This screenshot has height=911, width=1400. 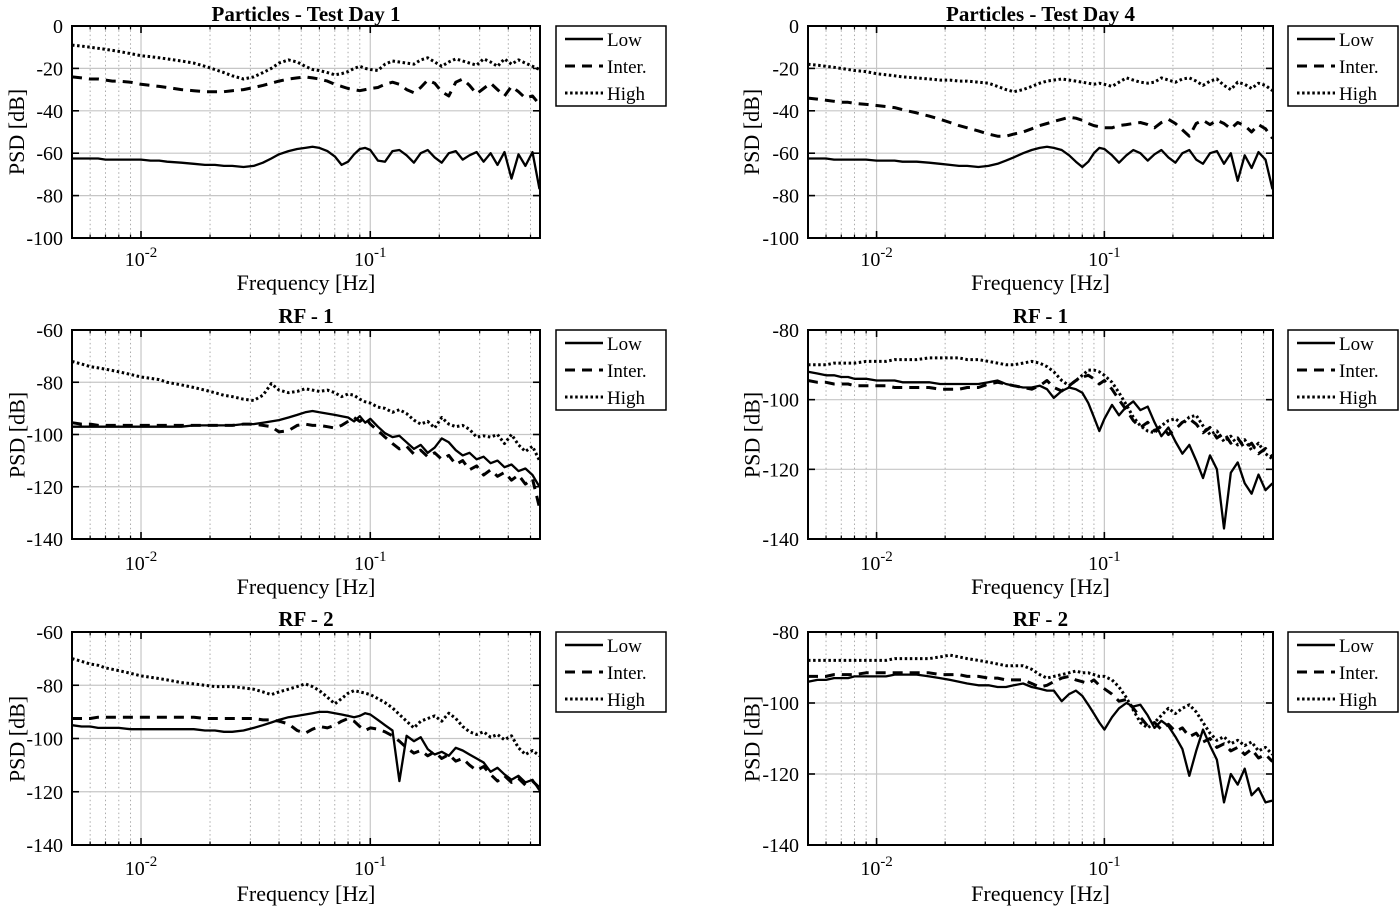 I want to click on chart-panel: -60 -80 -100 -120 -140 10⁻² 10⁻¹ Low Inter. High, so click(x=346, y=447).